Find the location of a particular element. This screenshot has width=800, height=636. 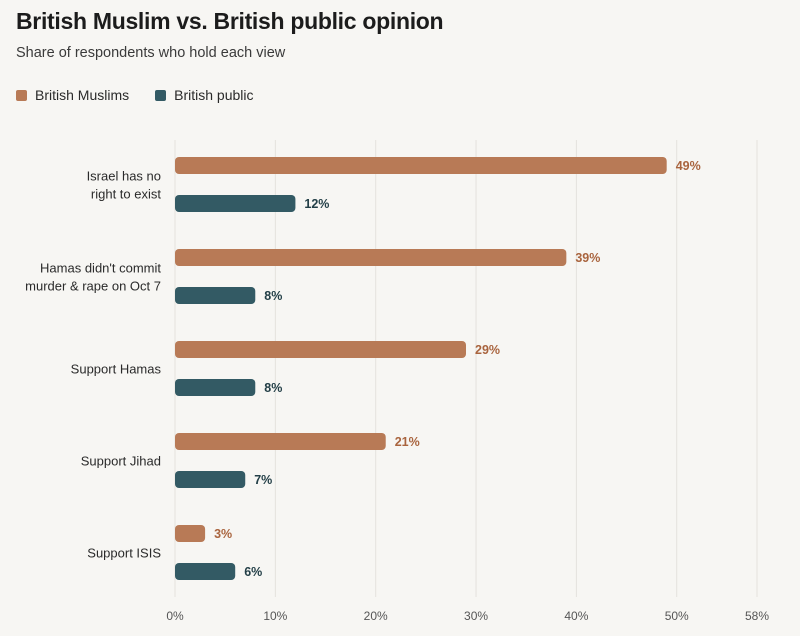

data-label-british-public: 6% is located at coordinates (253, 572).